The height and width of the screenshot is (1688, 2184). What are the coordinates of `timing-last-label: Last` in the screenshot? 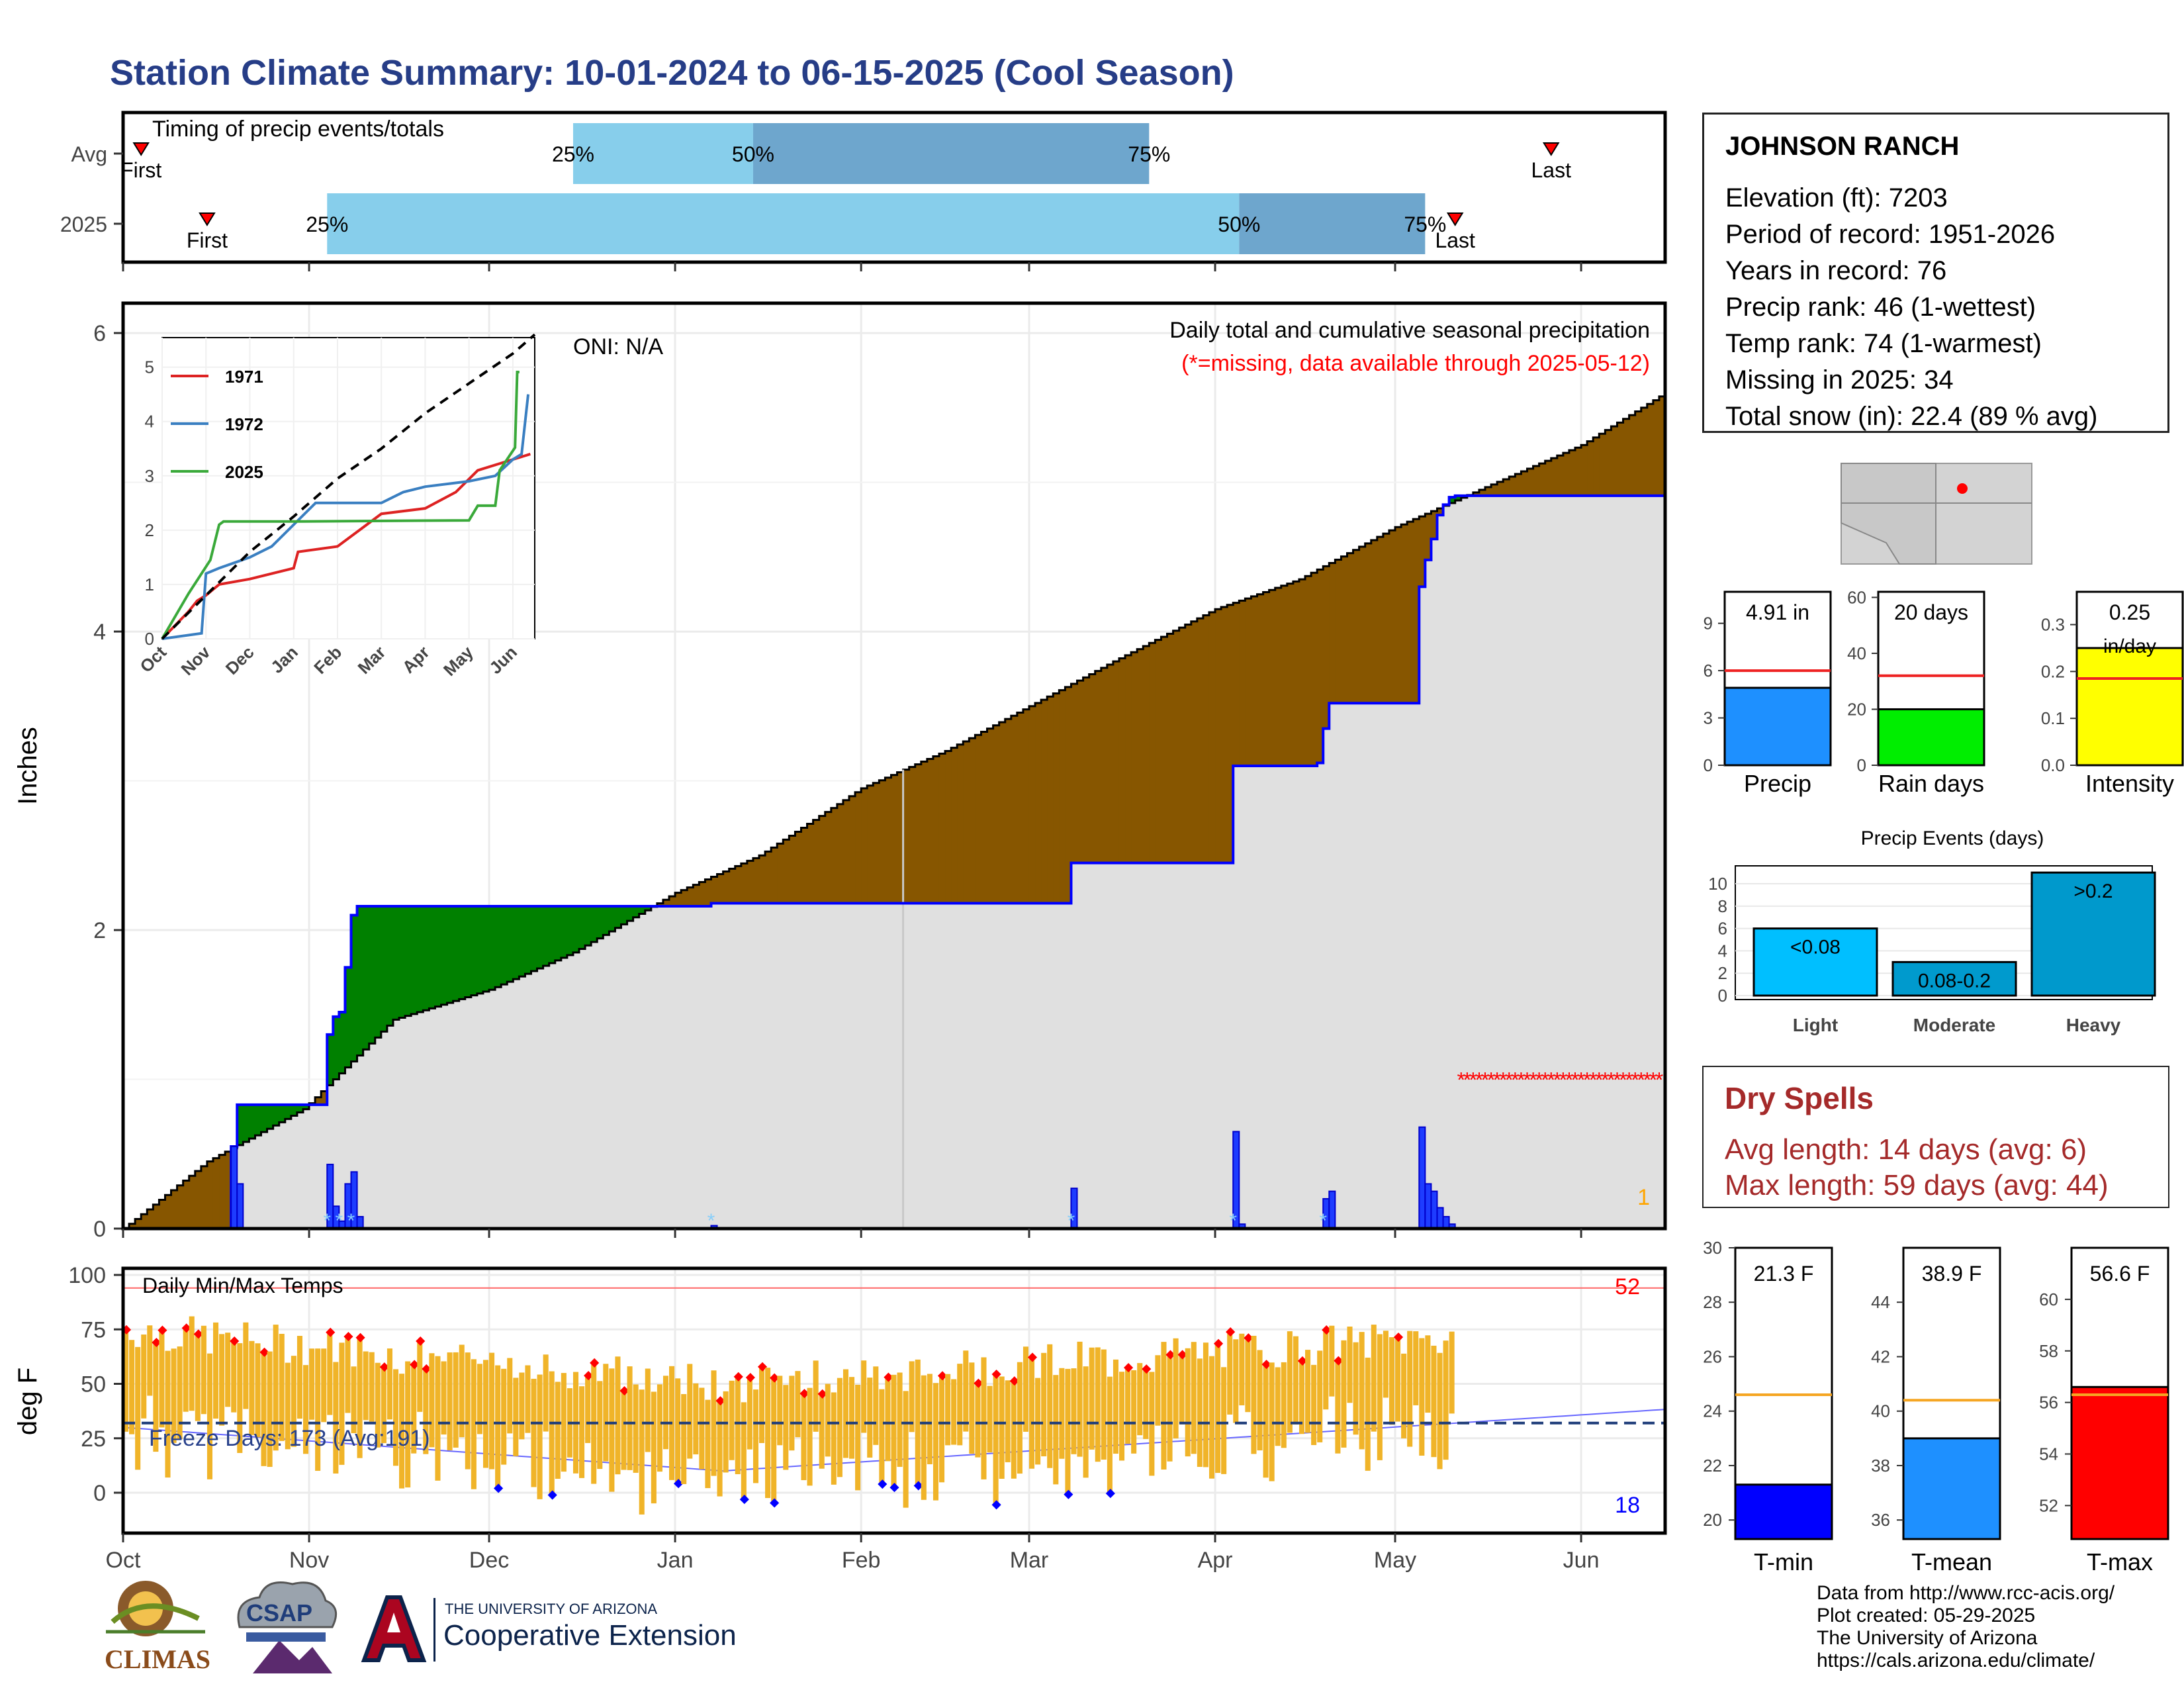 It's located at (1551, 170).